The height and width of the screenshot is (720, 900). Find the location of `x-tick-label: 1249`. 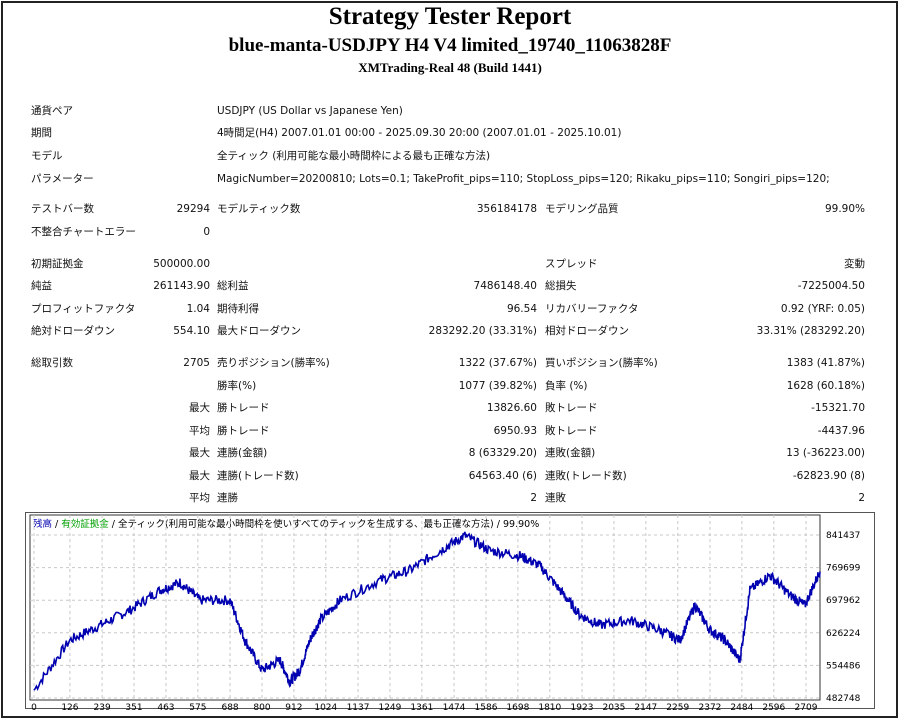

x-tick-label: 1249 is located at coordinates (389, 708).